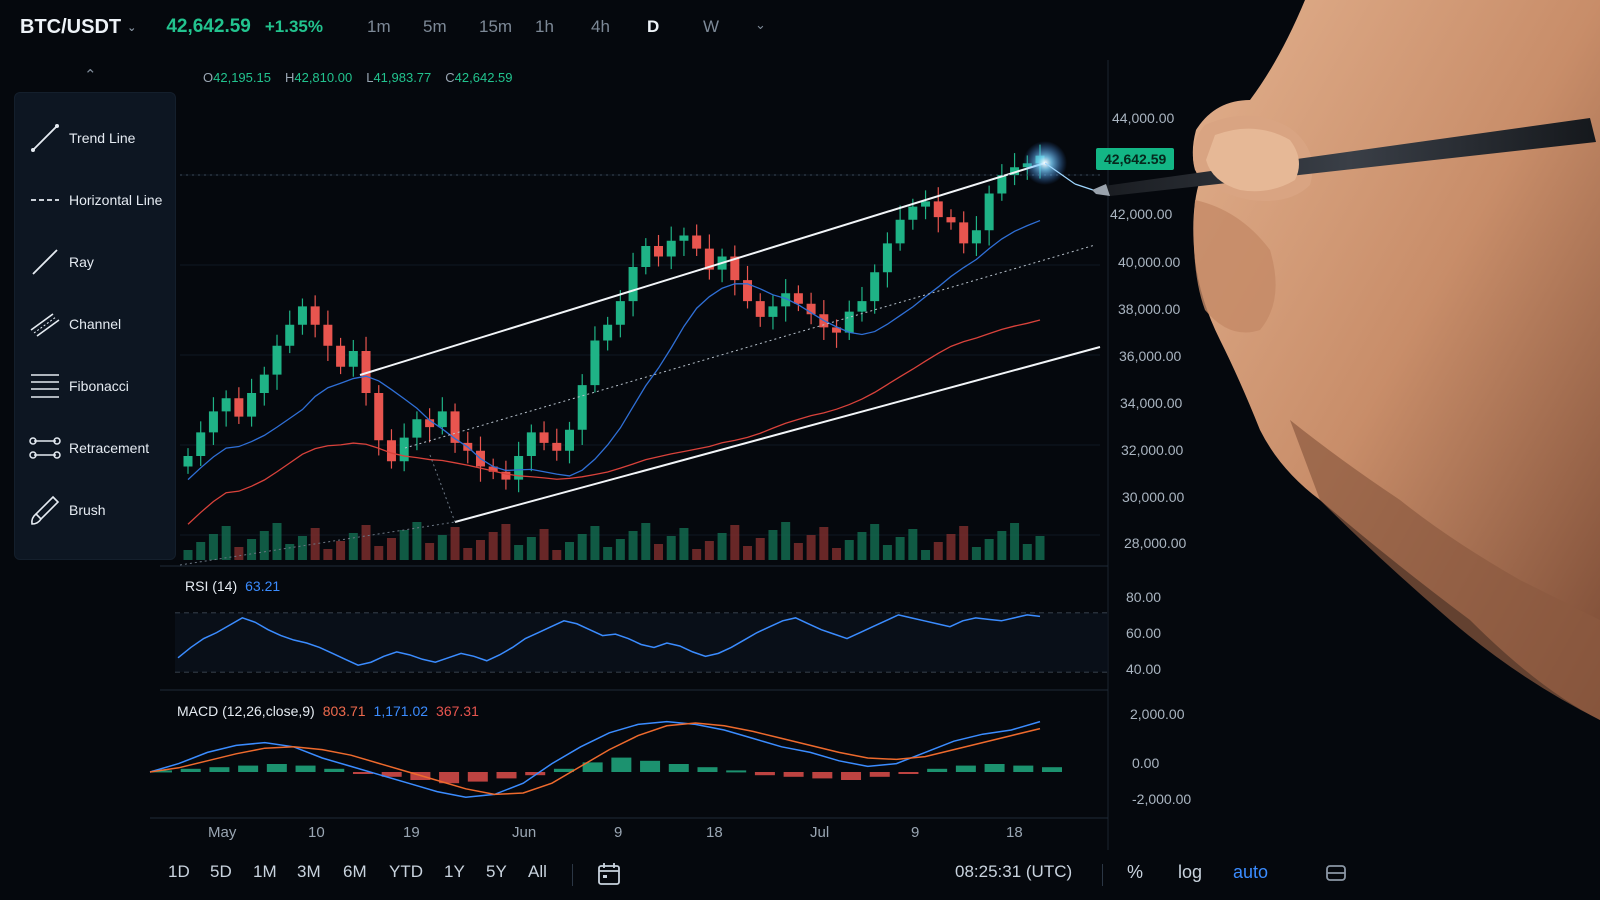 This screenshot has width=1600, height=900. Describe the element at coordinates (96, 510) in the screenshot. I see `tool-brush: Brush` at that location.